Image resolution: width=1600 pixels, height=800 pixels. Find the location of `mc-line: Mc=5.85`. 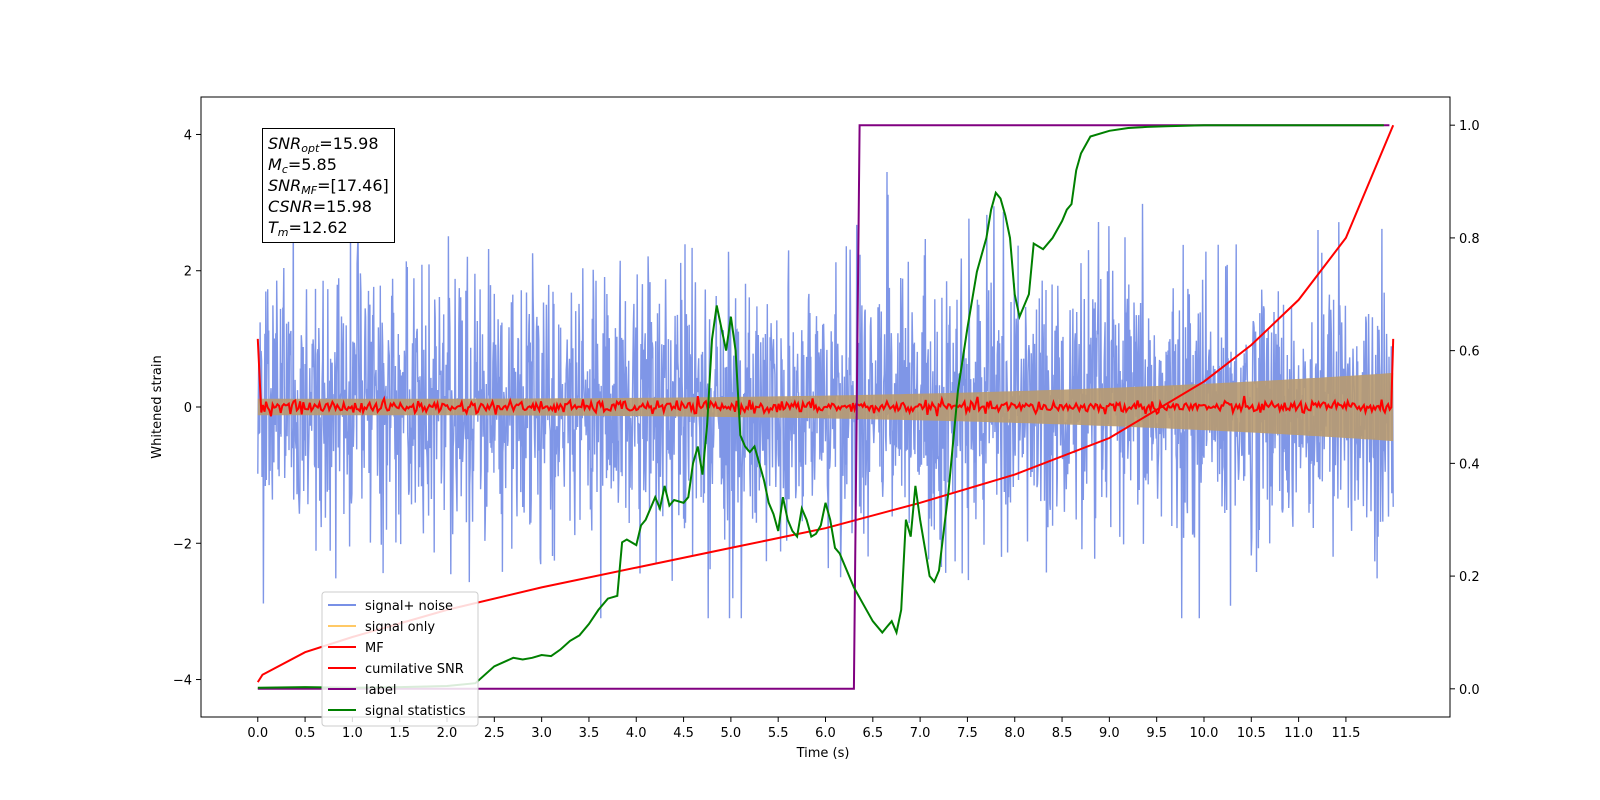

mc-line: Mc=5.85 is located at coordinates (328, 164).